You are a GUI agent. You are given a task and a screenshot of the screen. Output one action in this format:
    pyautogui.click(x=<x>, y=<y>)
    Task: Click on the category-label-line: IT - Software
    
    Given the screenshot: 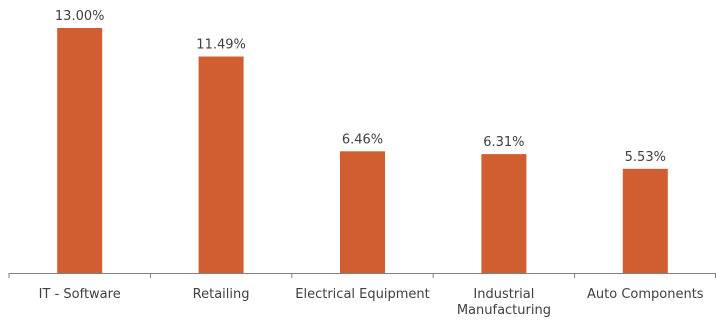 What is the action you would take?
    pyautogui.click(x=80, y=294)
    